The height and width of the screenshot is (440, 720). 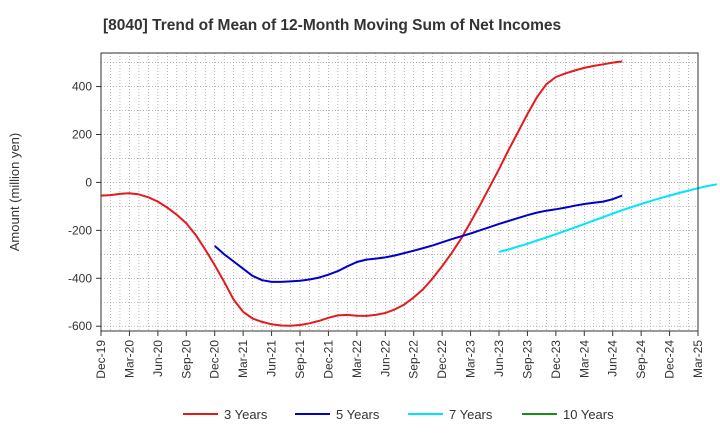 What do you see at coordinates (398, 414) in the screenshot?
I see `legend: 3 Years 5 Years 7 Years 10 Years` at bounding box center [398, 414].